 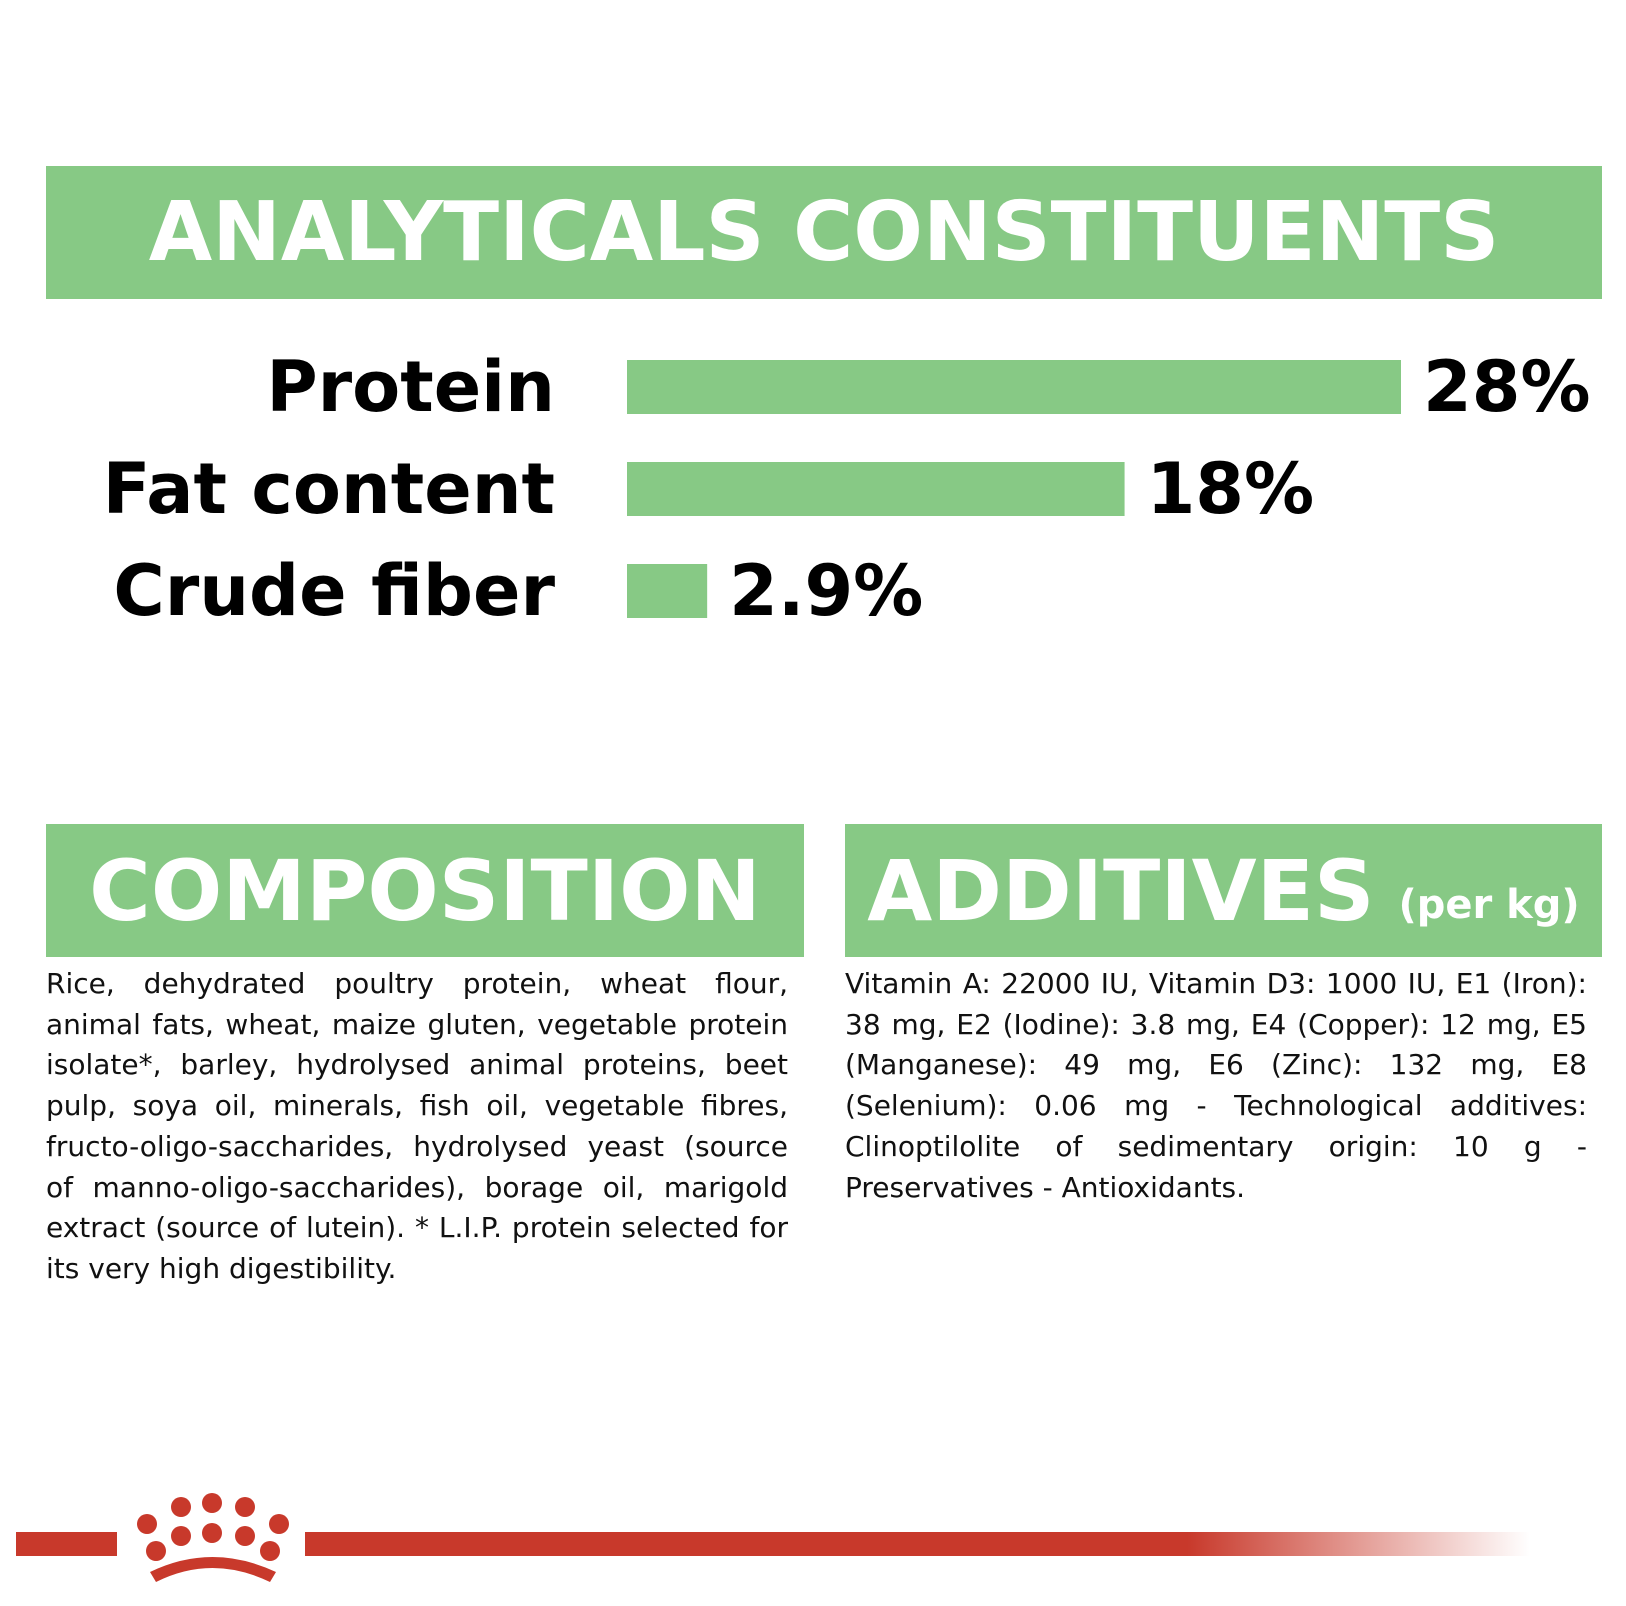 I want to click on additives-header: ADDITIVES (per kg), so click(x=1223, y=890).